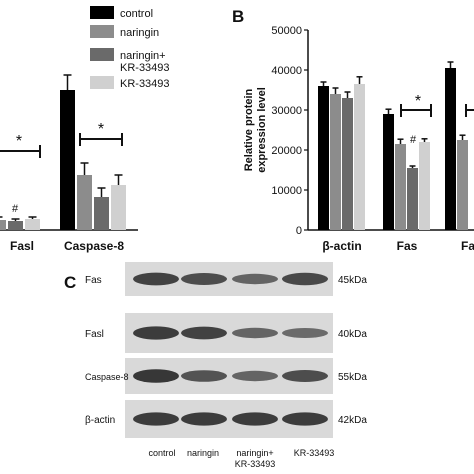 The width and height of the screenshot is (474, 474). Describe the element at coordinates (143, 56) in the screenshot. I see `legend-label: naringin+` at that location.